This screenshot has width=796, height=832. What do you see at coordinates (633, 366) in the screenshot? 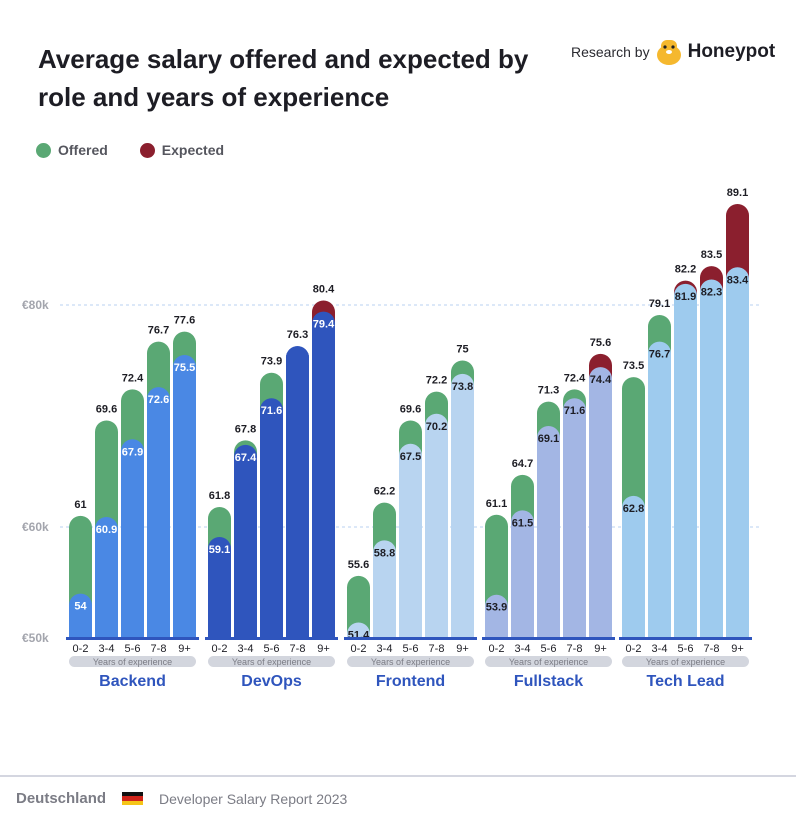
I see `value-label-high: 73.5` at bounding box center [633, 366].